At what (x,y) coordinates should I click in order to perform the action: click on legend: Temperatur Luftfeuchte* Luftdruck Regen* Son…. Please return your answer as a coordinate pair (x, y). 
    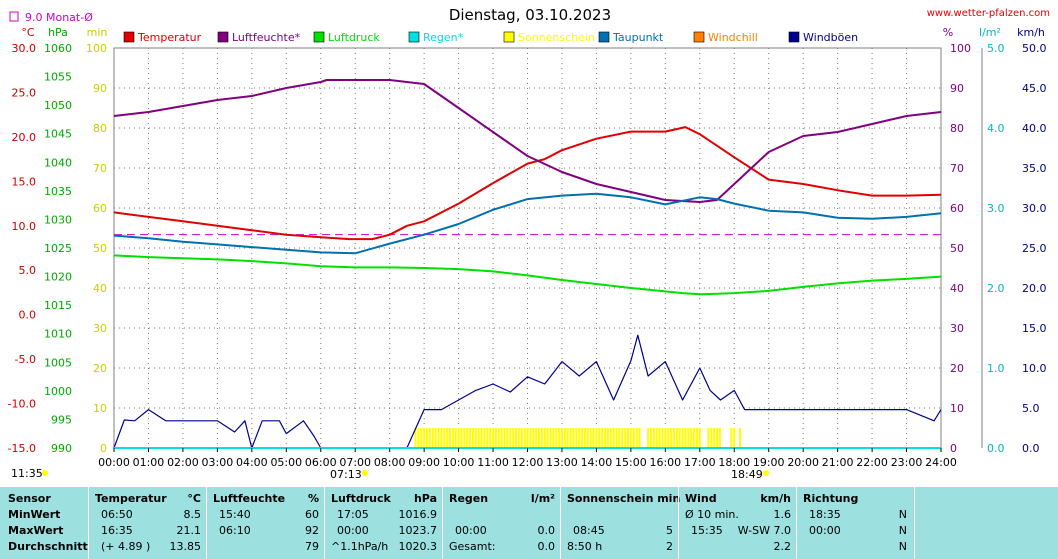
    Looking at the image, I should click on (490, 37).